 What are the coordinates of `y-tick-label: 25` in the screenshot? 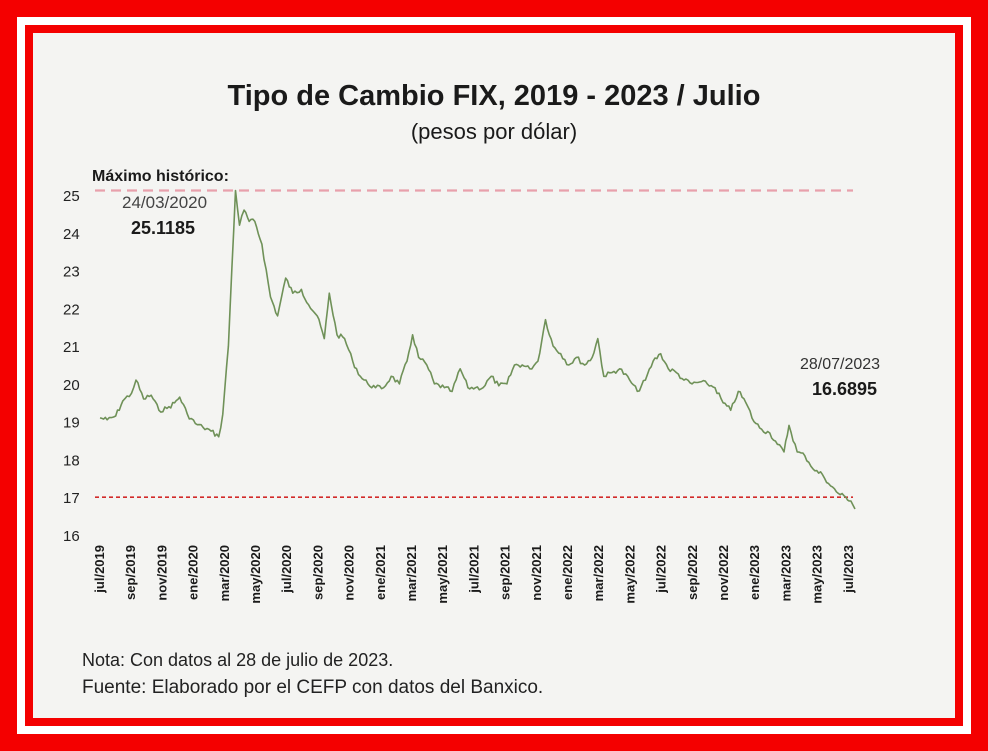 It's located at (71, 196).